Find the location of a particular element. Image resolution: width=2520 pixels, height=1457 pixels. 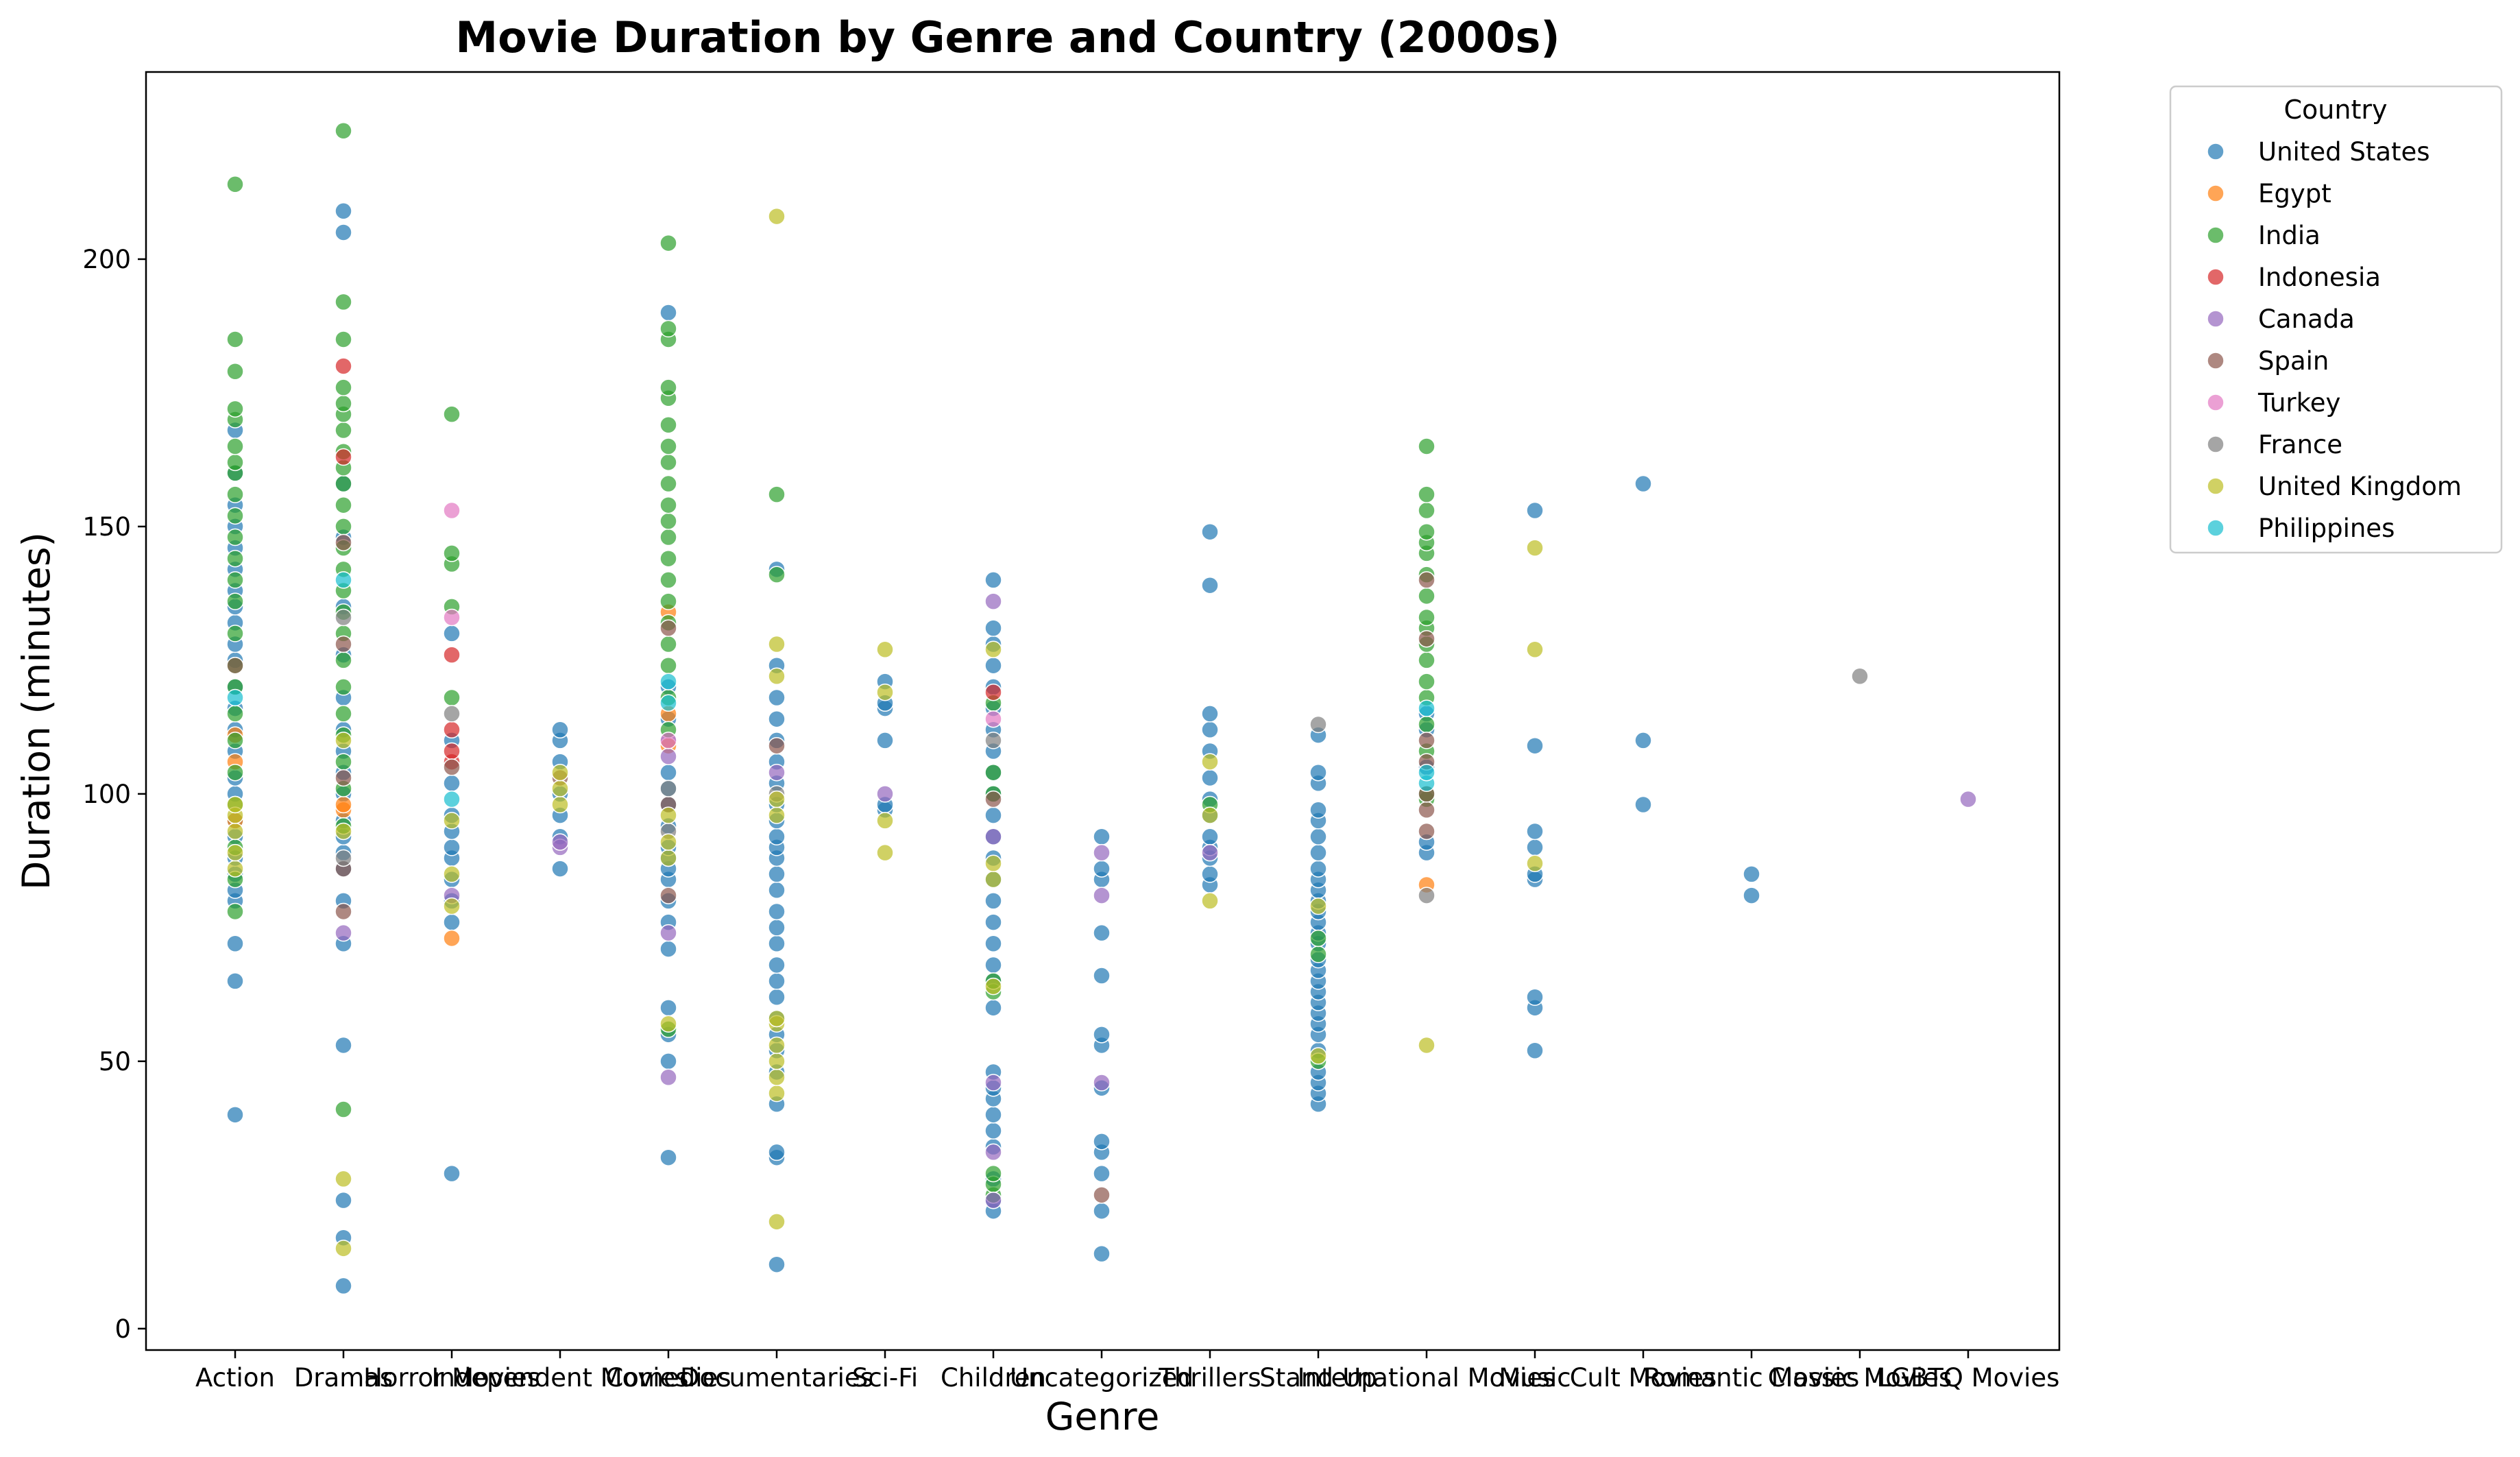

legend-entry: Turkey is located at coordinates (2298, 403).